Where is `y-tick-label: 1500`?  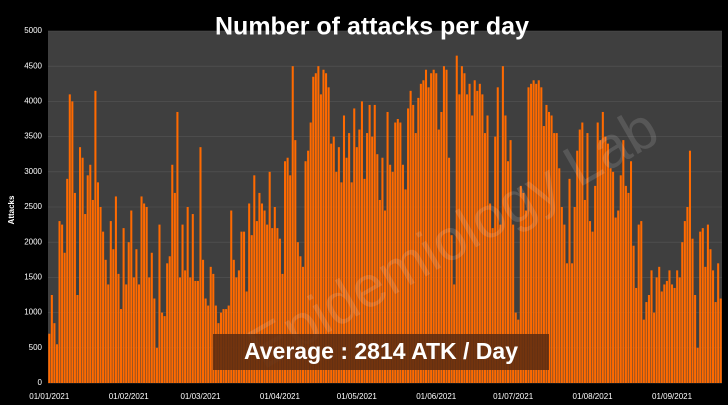
y-tick-label: 1500 is located at coordinates (33, 277).